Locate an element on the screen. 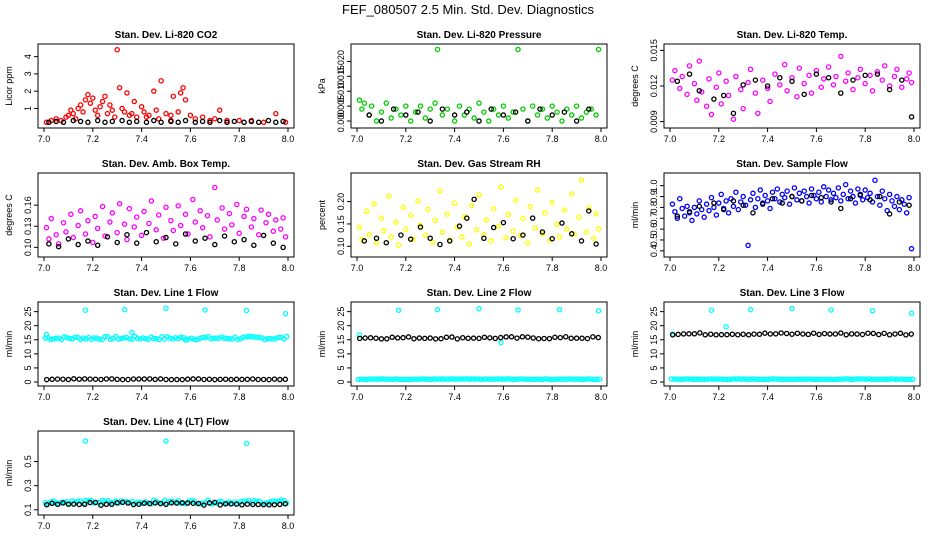  x-tick-label: 7.8 is located at coordinates (552, 397).